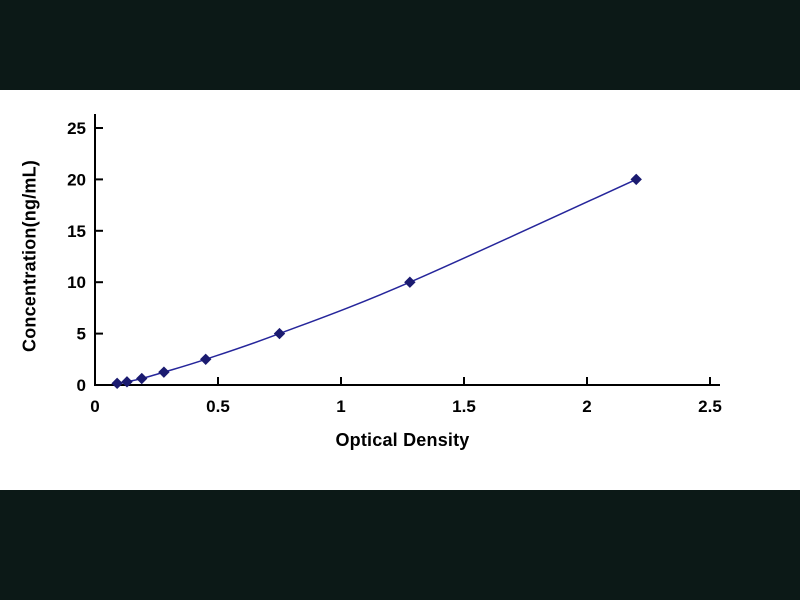  What do you see at coordinates (76, 231) in the screenshot?
I see `y-tick-label: 15` at bounding box center [76, 231].